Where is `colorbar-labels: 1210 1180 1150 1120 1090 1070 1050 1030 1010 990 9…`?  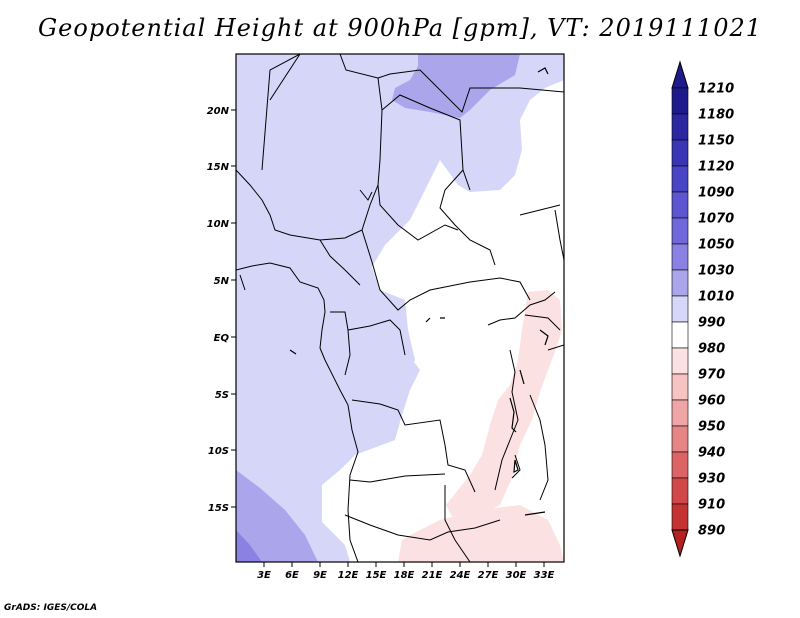 colorbar-labels: 1210 1180 1150 1120 1090 1070 1050 1030 1010 990 9… is located at coordinates (716, 310).